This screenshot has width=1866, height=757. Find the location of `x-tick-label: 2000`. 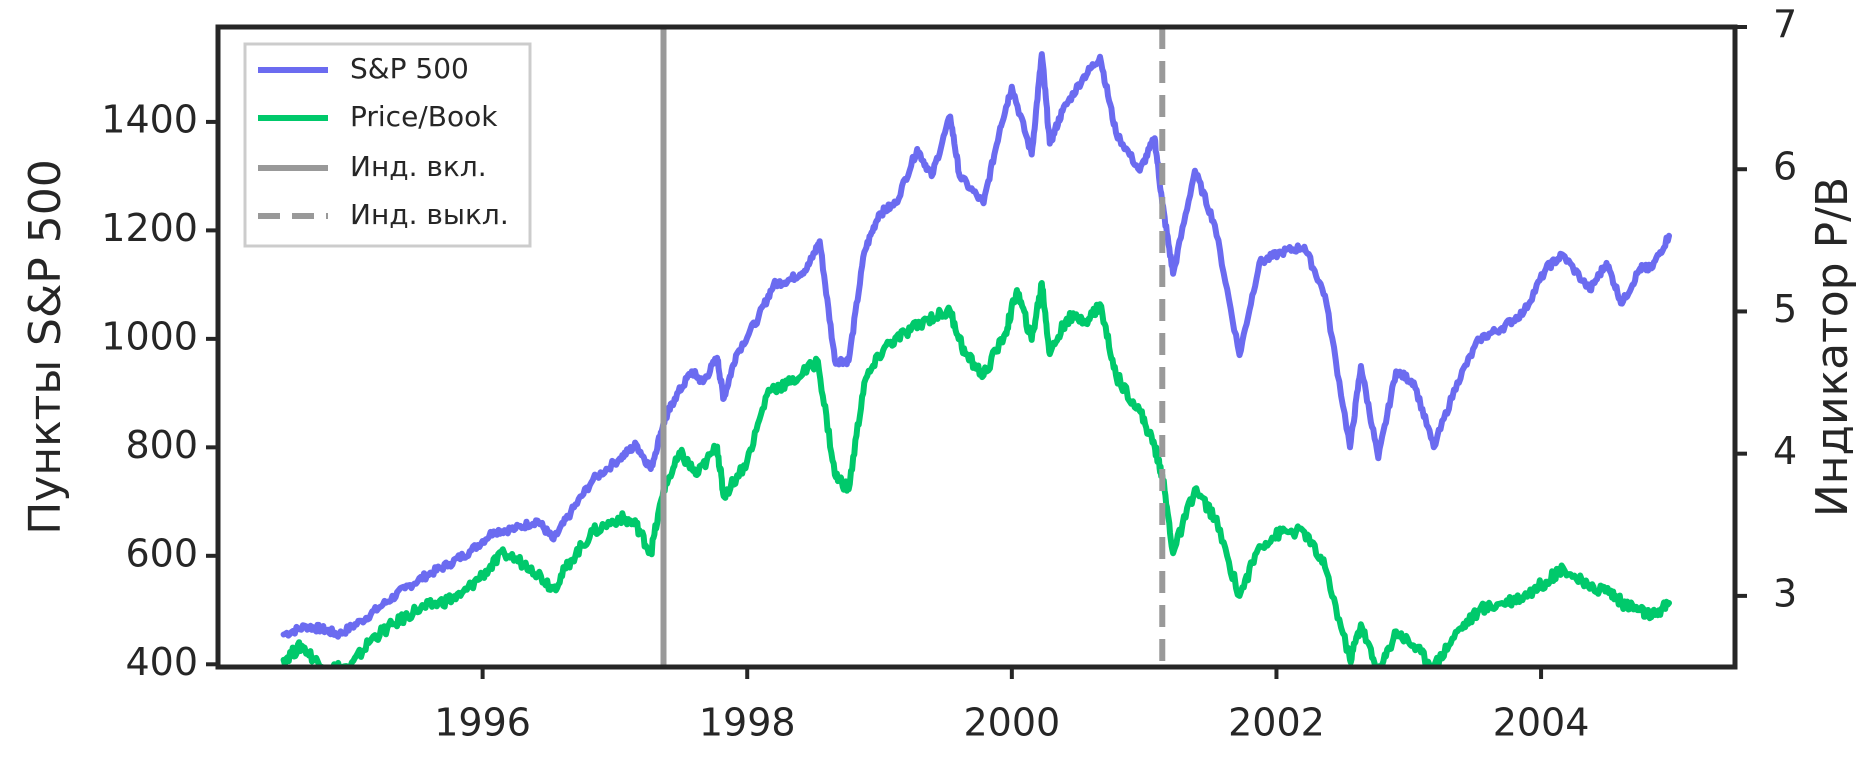

x-tick-label: 2000 is located at coordinates (1011, 723).